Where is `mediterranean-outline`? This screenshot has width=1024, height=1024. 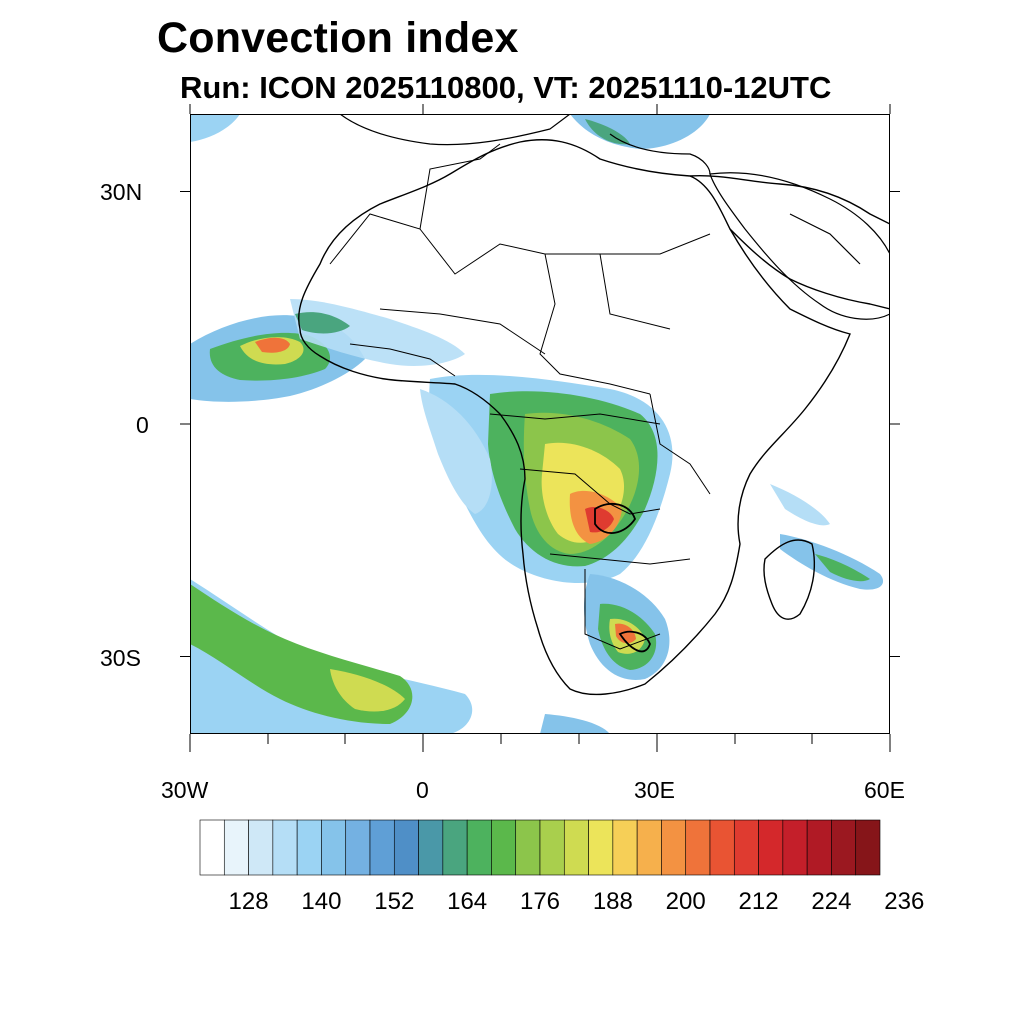 mediterranean-outline is located at coordinates (525, 144).